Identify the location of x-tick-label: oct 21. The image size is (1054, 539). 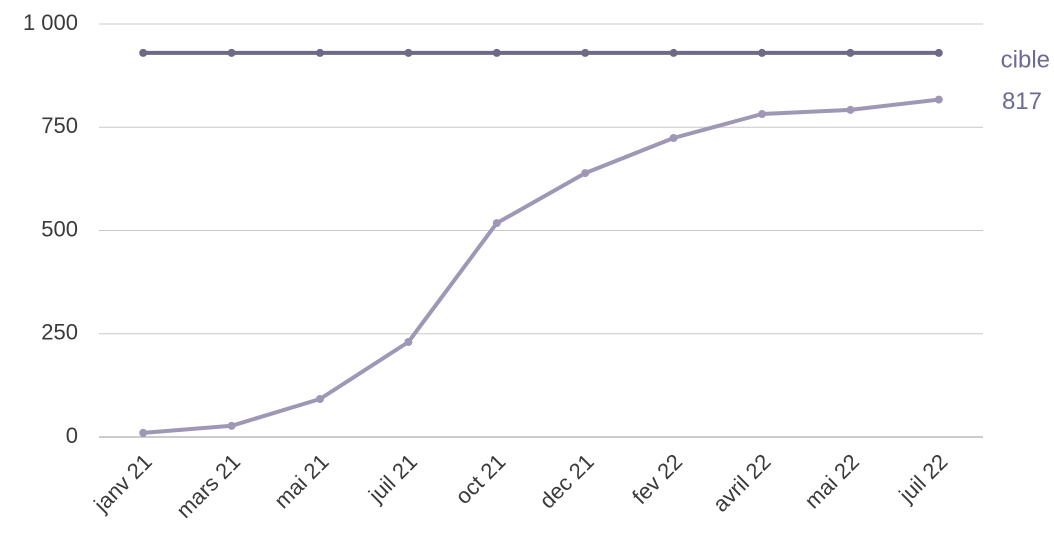
(480, 479).